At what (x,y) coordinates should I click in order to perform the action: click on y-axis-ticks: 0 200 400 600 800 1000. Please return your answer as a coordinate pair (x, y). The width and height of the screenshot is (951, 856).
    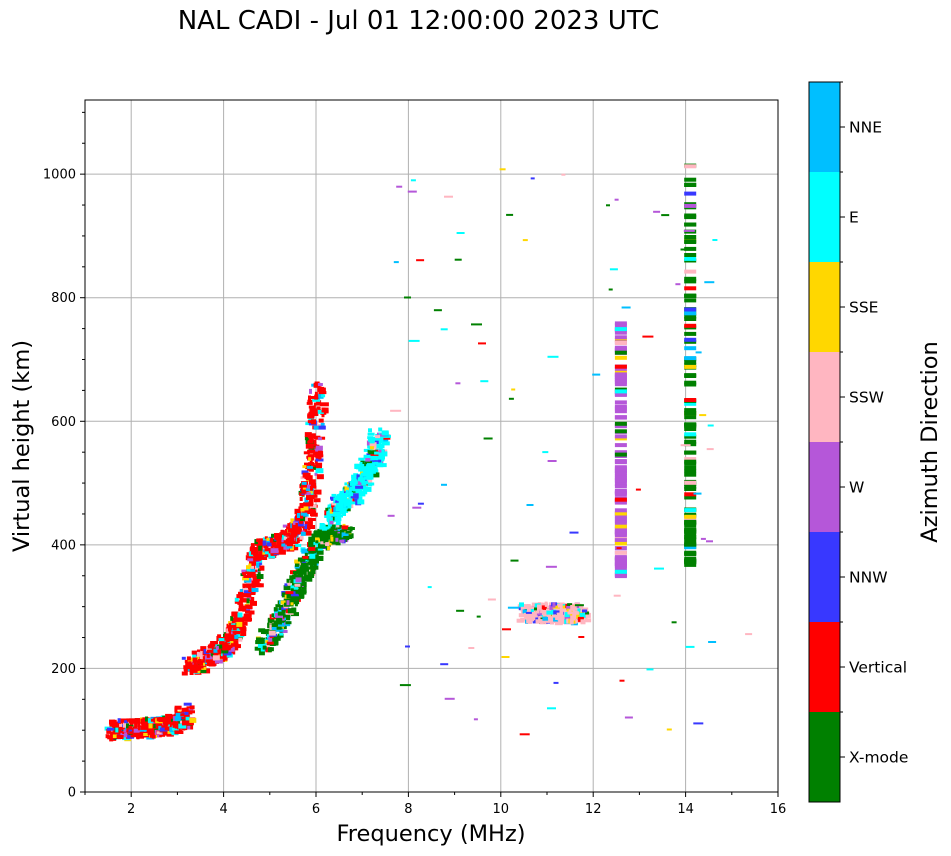
    Looking at the image, I should click on (64, 456).